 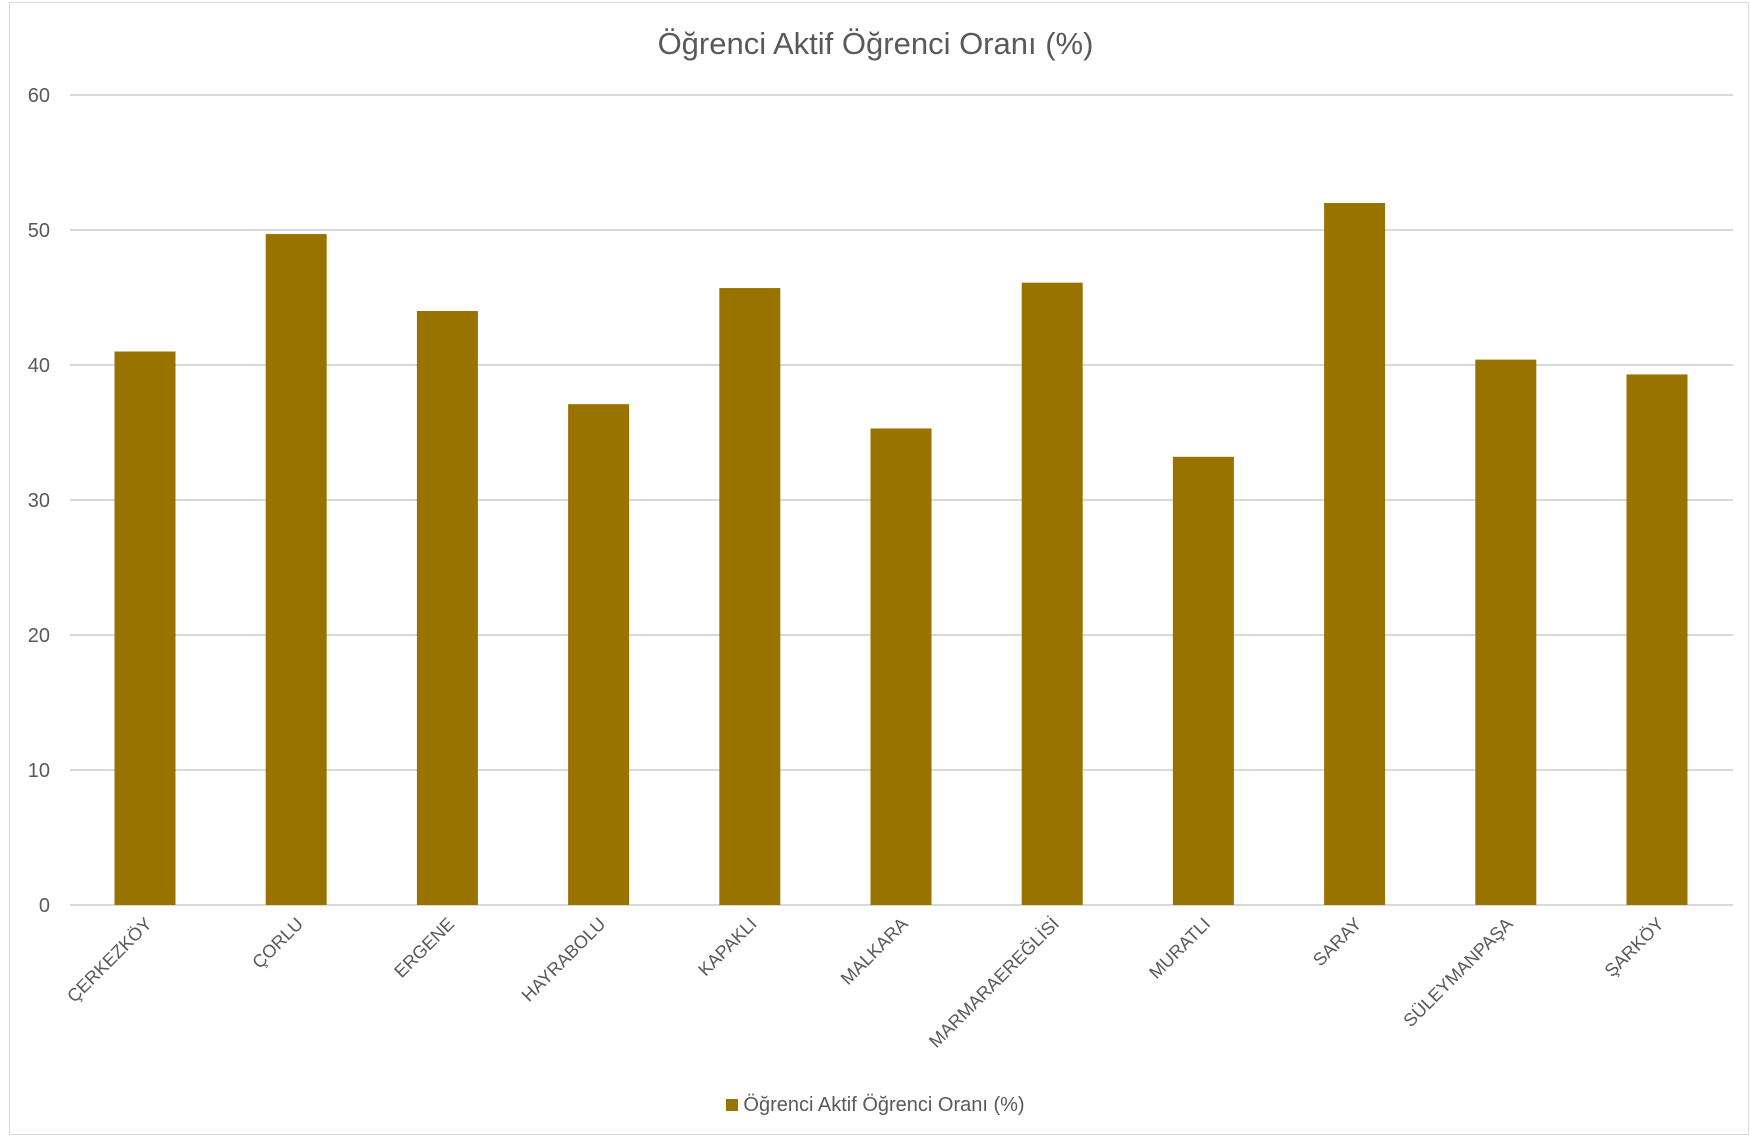 I want to click on x-tick-label: ÇERKEZKÖY, so click(x=109, y=960).